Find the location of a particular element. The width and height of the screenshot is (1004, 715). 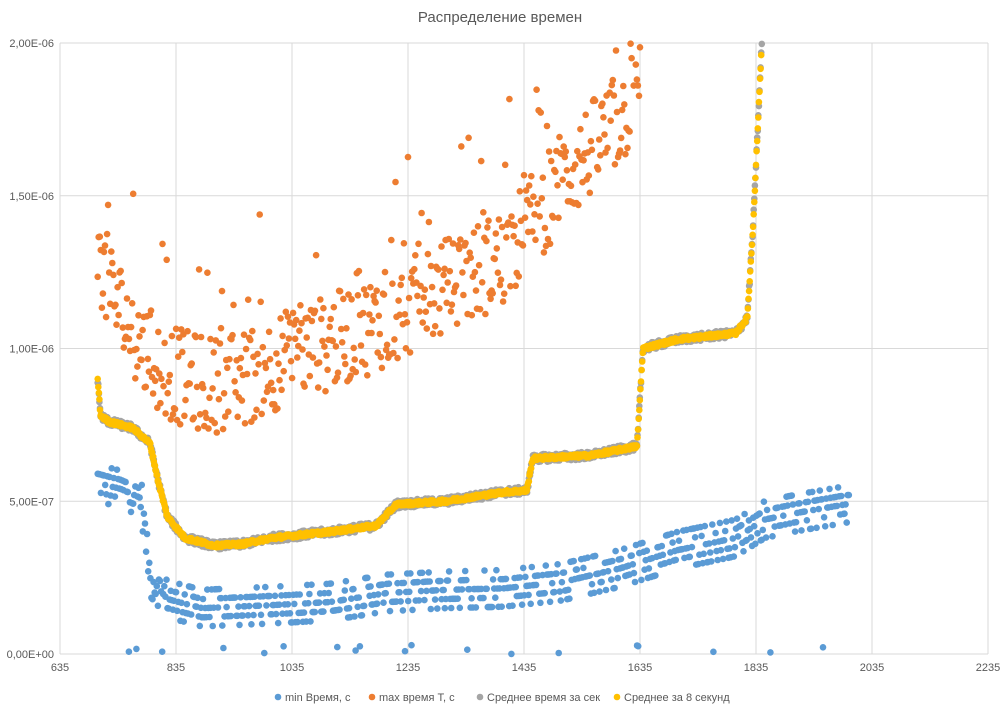

legend-label: Среднее за 8 секунд is located at coordinates (677, 698).